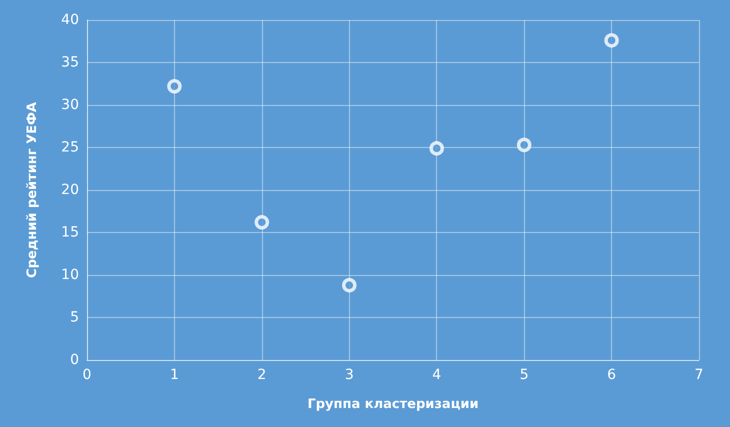 The image size is (730, 427). What do you see at coordinates (70, 105) in the screenshot?
I see `y-tick-label: 30` at bounding box center [70, 105].